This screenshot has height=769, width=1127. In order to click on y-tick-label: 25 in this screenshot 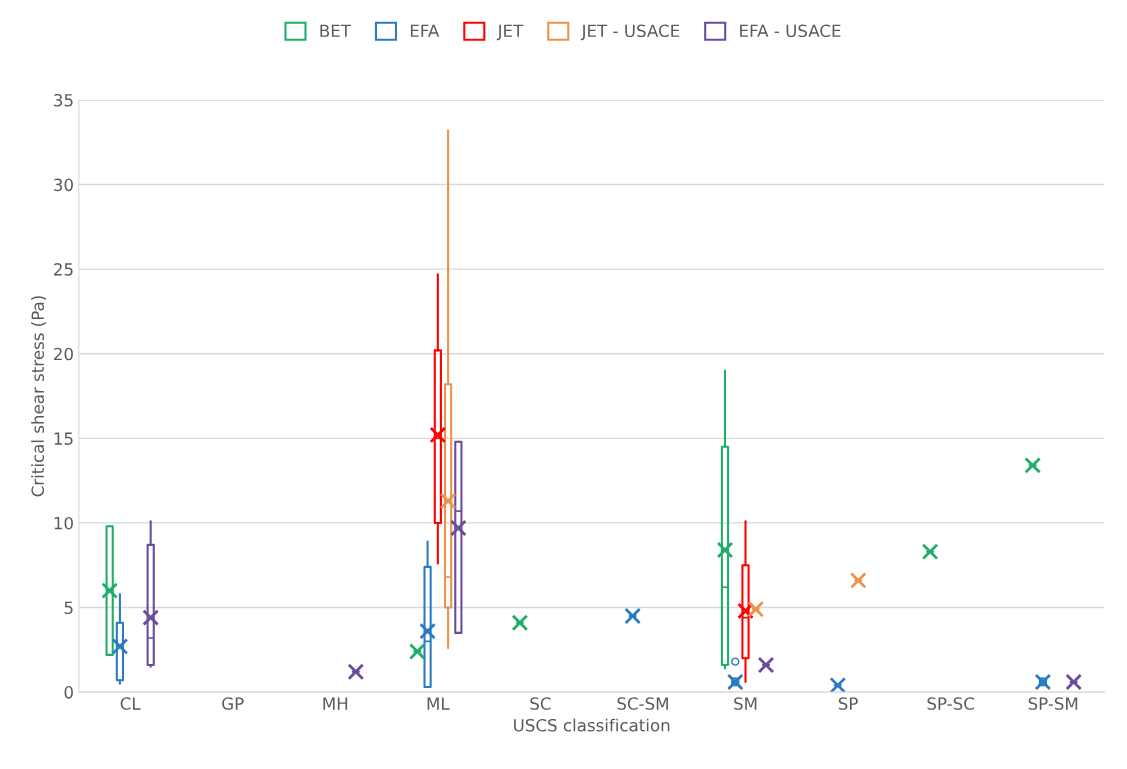, I will do `click(63, 269)`.